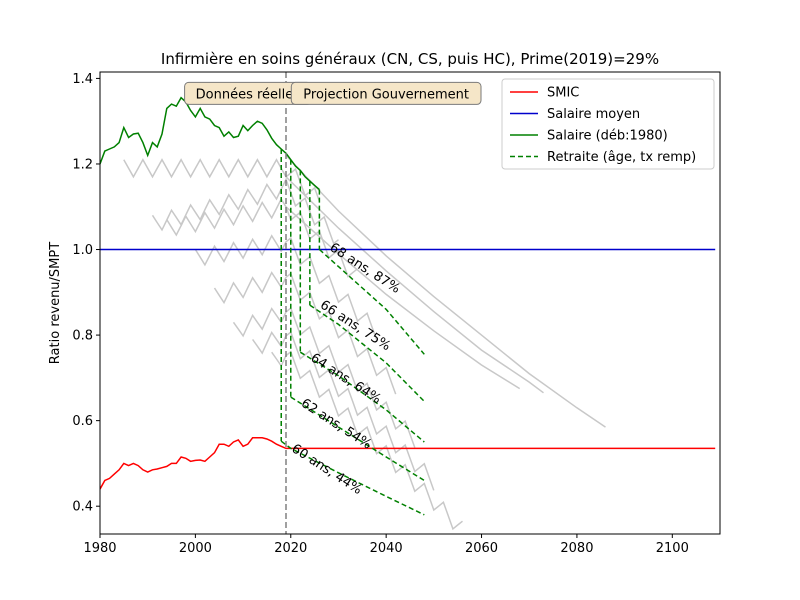  What do you see at coordinates (576, 548) in the screenshot?
I see `x-tick-label-5: 2080` at bounding box center [576, 548].